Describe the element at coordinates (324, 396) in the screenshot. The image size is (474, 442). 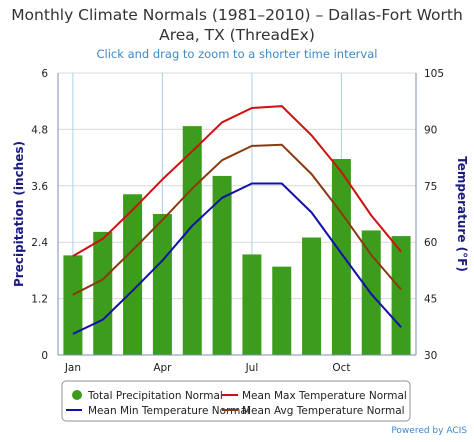
I see `legend-max-temp-label: Mean Max Temperature Normal` at that location.